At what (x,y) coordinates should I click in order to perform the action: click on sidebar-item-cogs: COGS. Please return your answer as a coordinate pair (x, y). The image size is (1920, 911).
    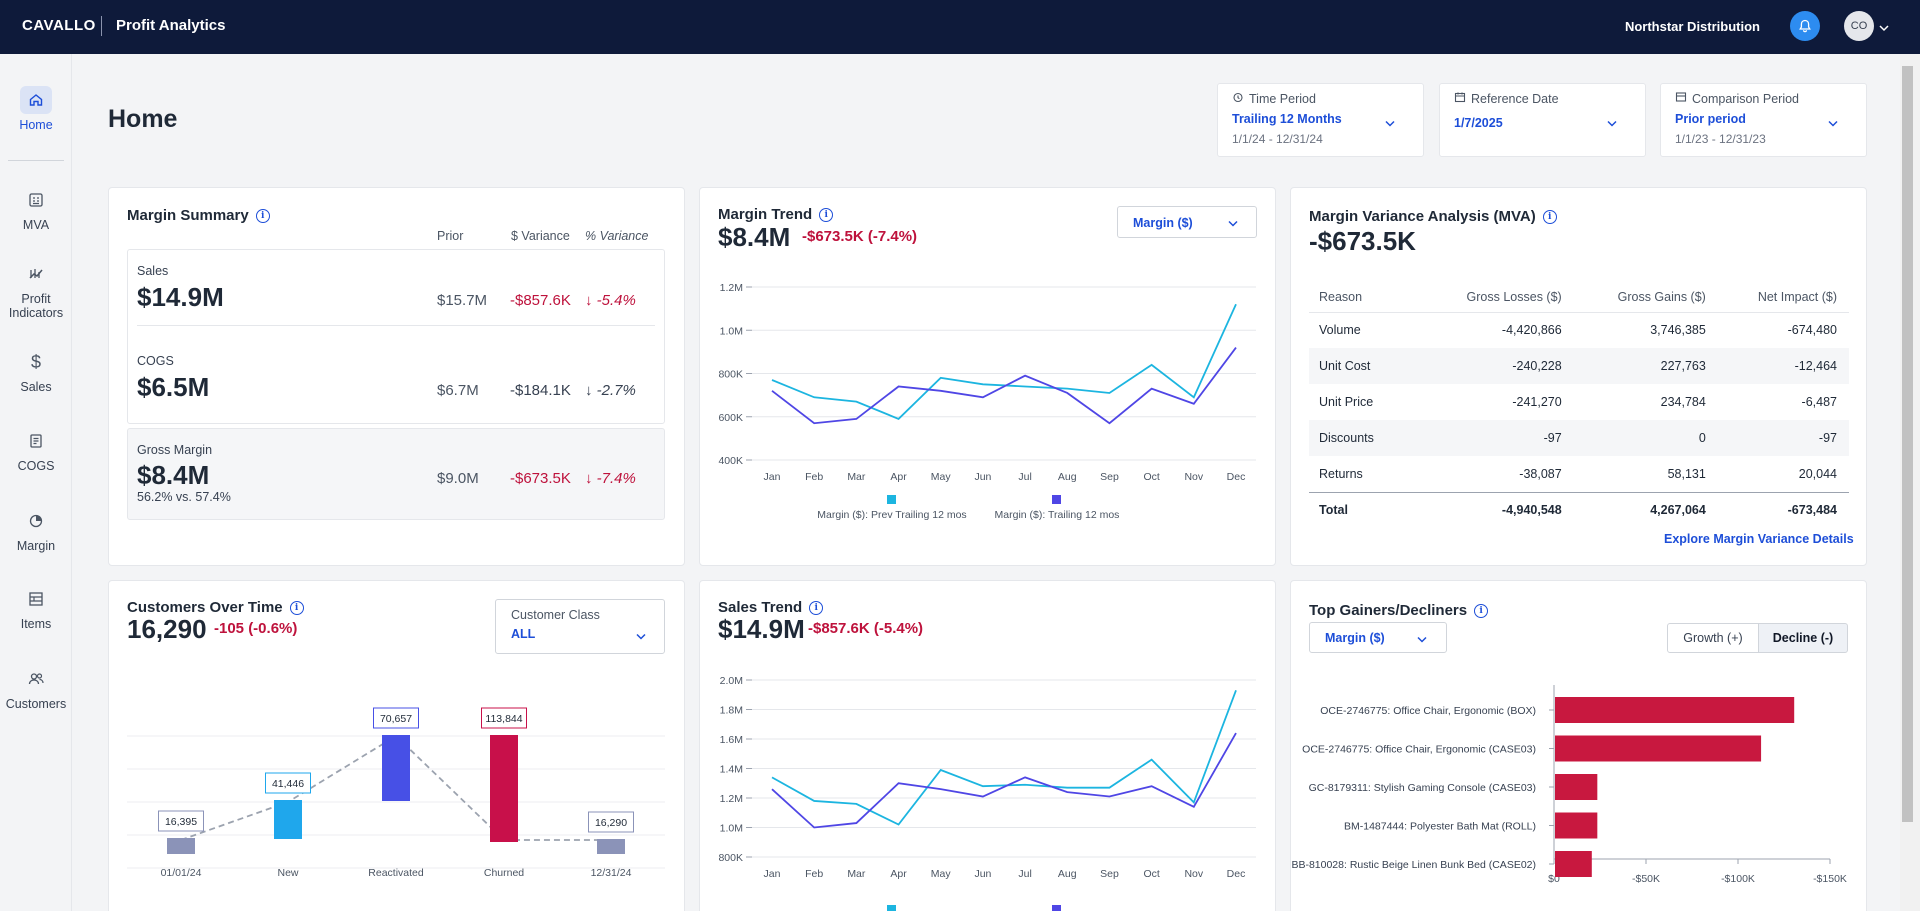
    Looking at the image, I should click on (36, 450).